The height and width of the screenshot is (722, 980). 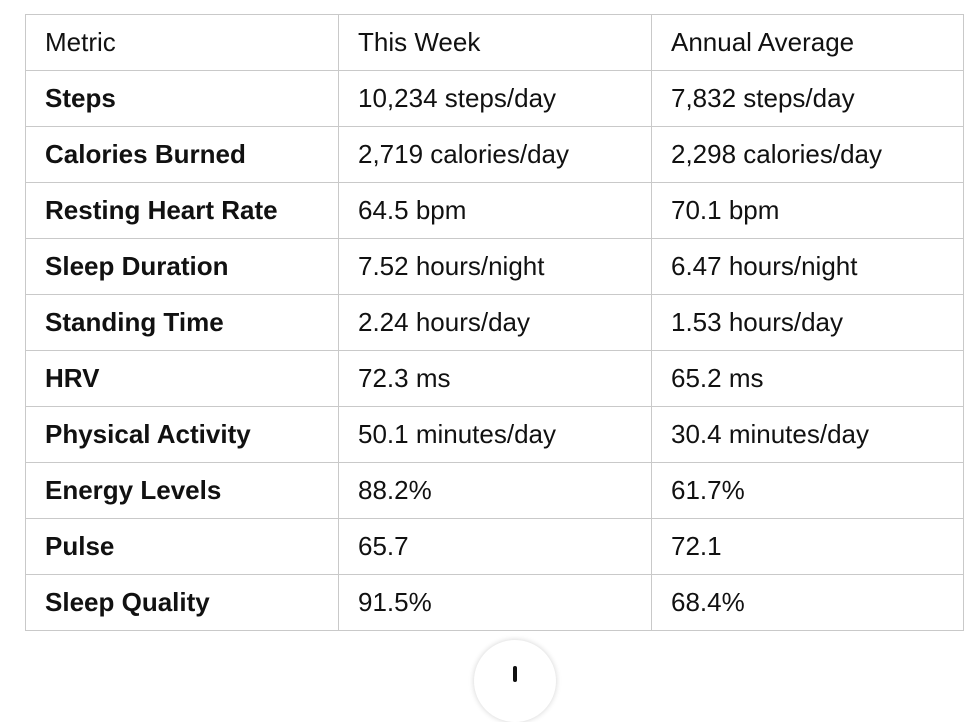 I want to click on table-row: Resting Heart Rate 64.5 bpm 70.1 bpm, so click(x=494, y=210).